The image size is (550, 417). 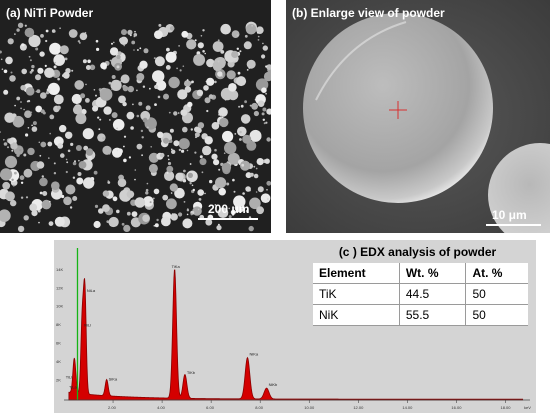 I want to click on peak-label: NiLl, so click(x=87, y=324).